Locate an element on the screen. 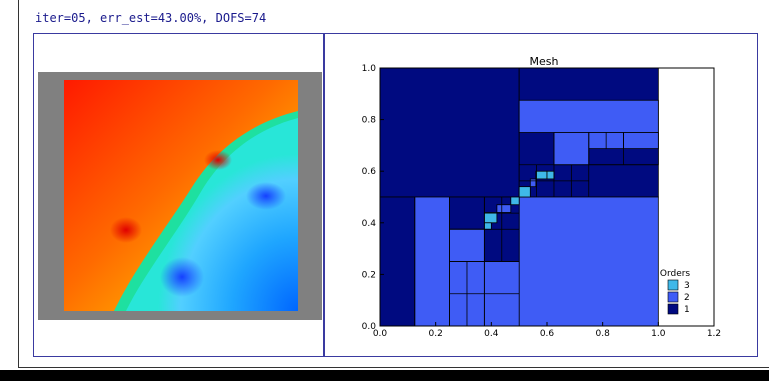 This screenshot has width=769, height=381. y-tick-label: 0.0 is located at coordinates (369, 327).